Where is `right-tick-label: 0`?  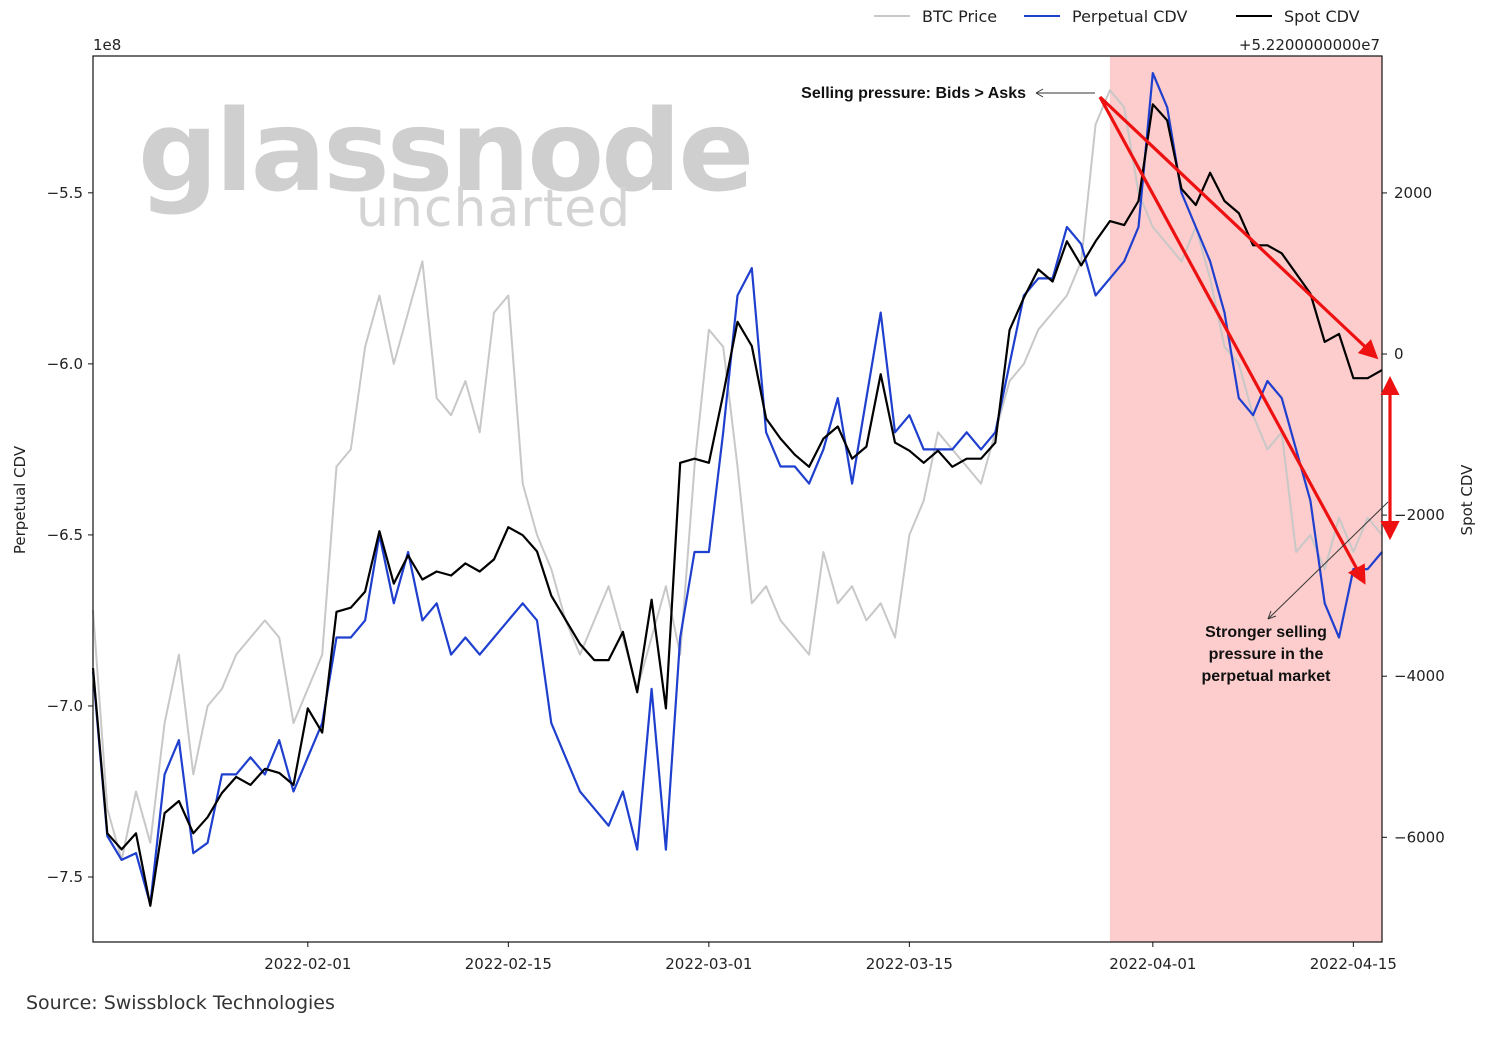 right-tick-label: 0 is located at coordinates (1399, 354).